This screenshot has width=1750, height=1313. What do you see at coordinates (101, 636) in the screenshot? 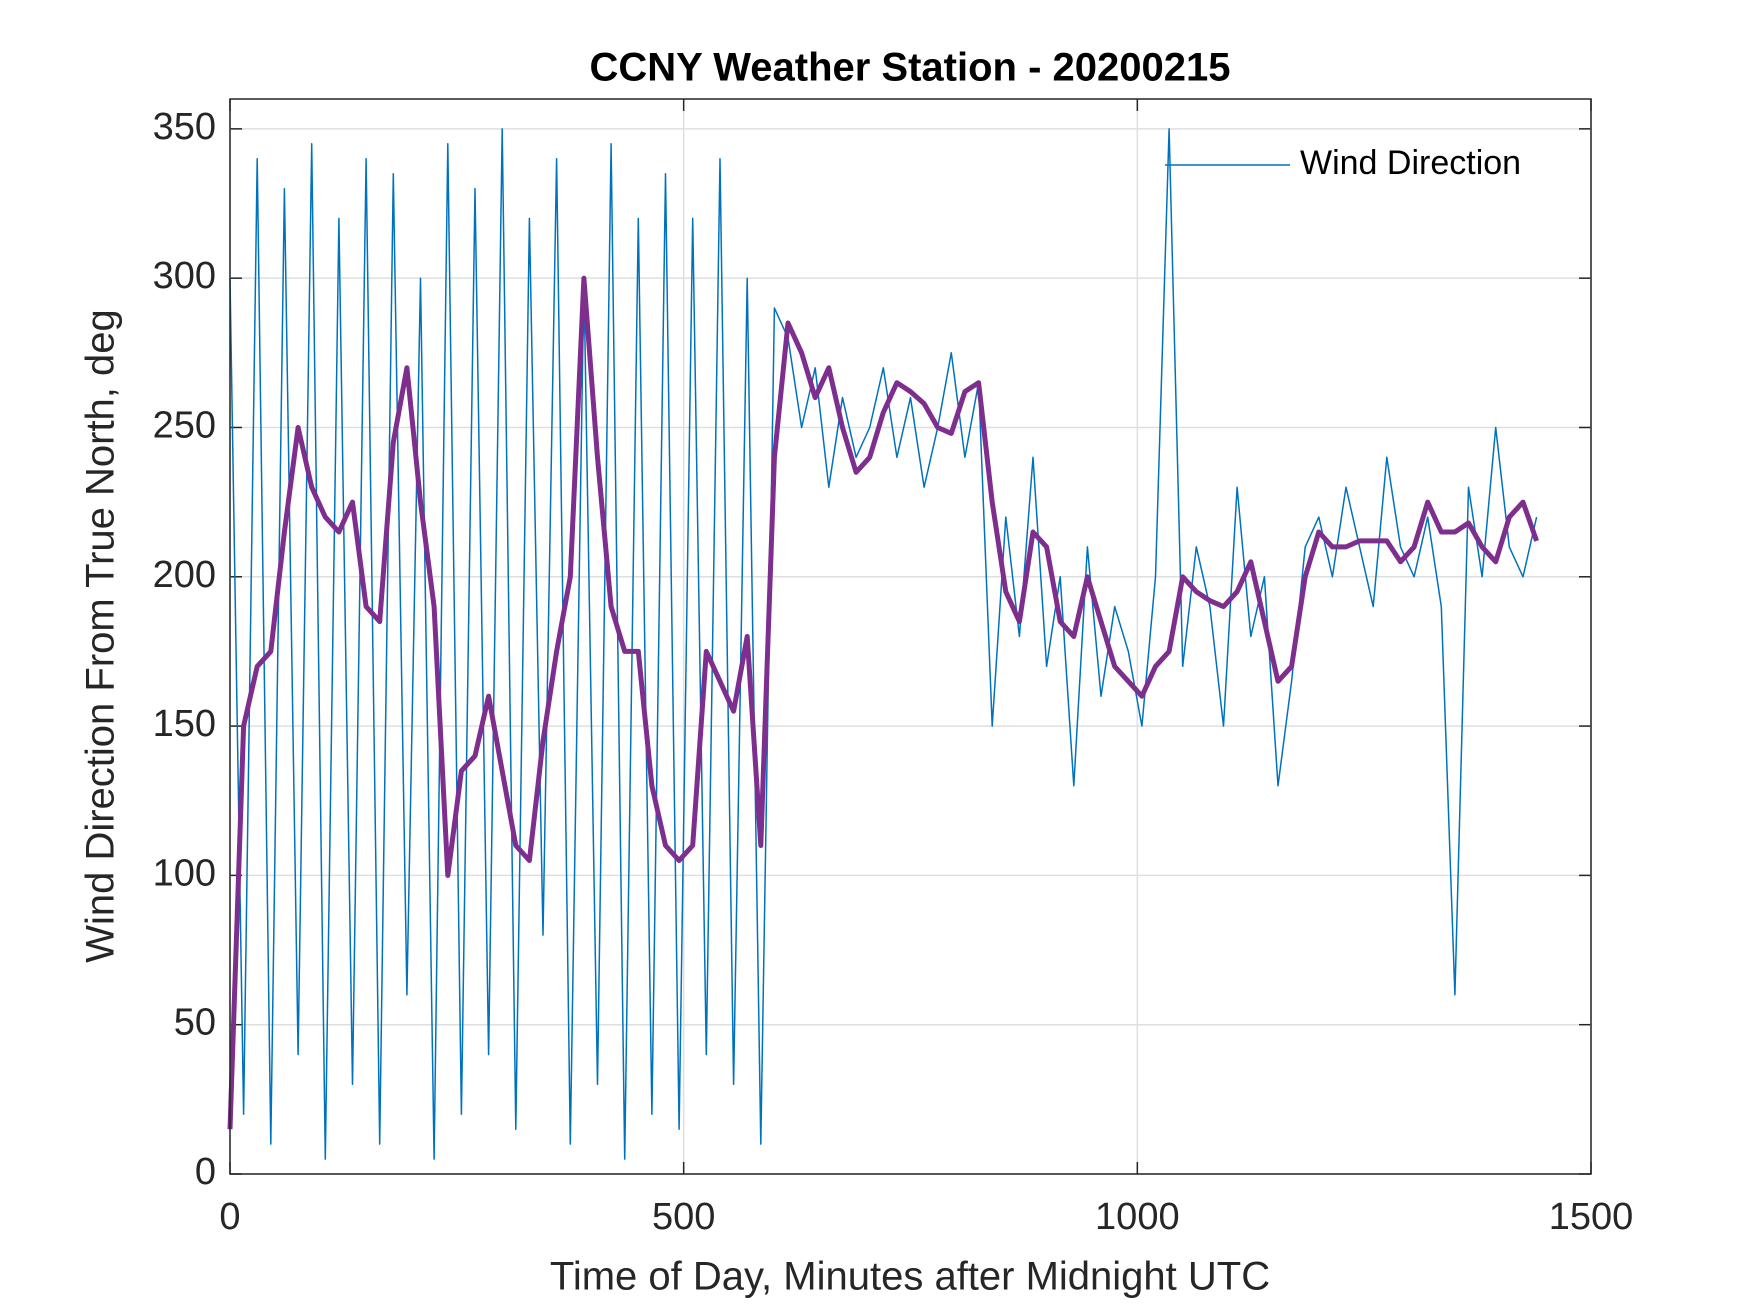
I see `y-axis-label: Wind Direction From True North, deg` at bounding box center [101, 636].